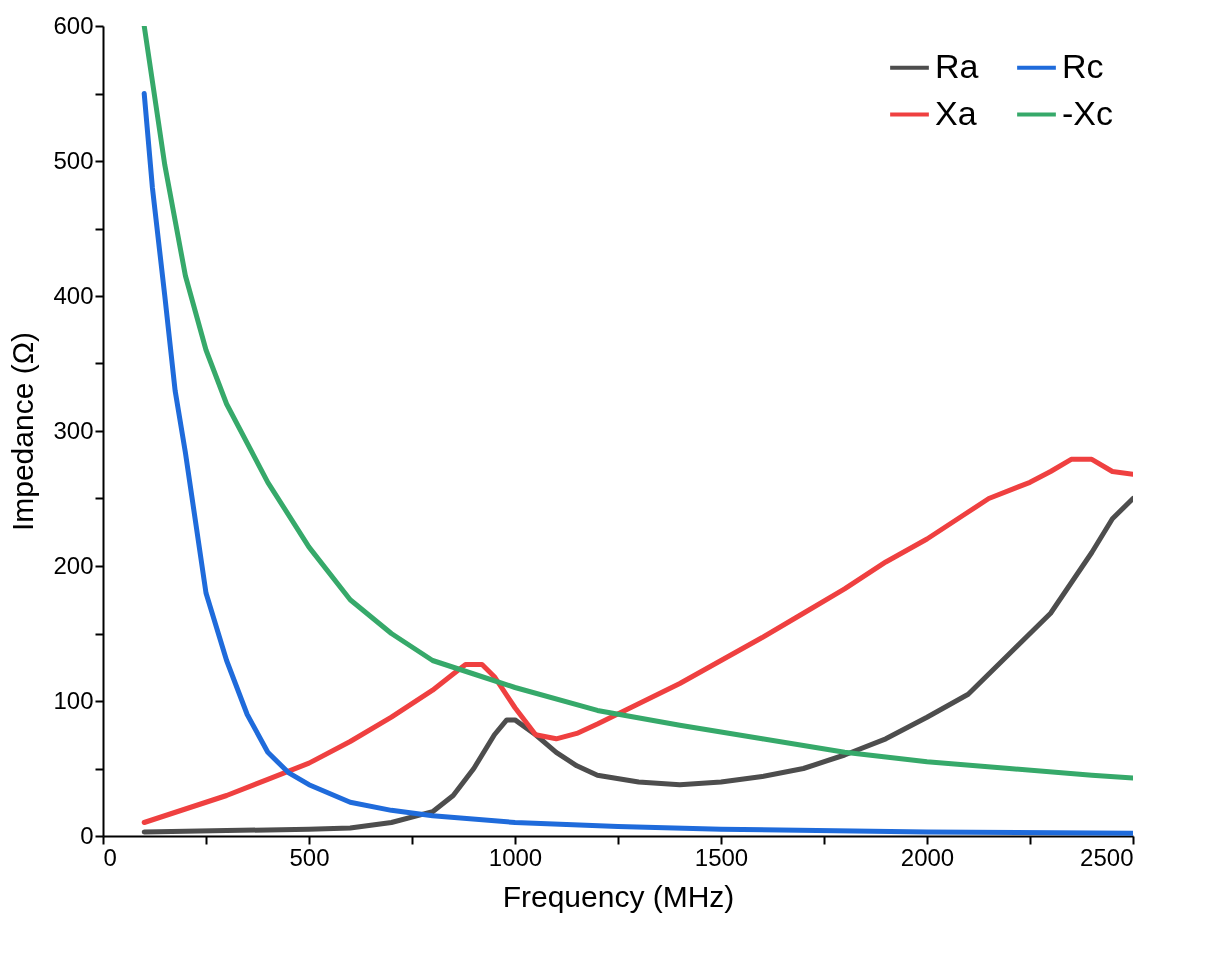  I want to click on legend-label: -Xc, so click(1087, 112).